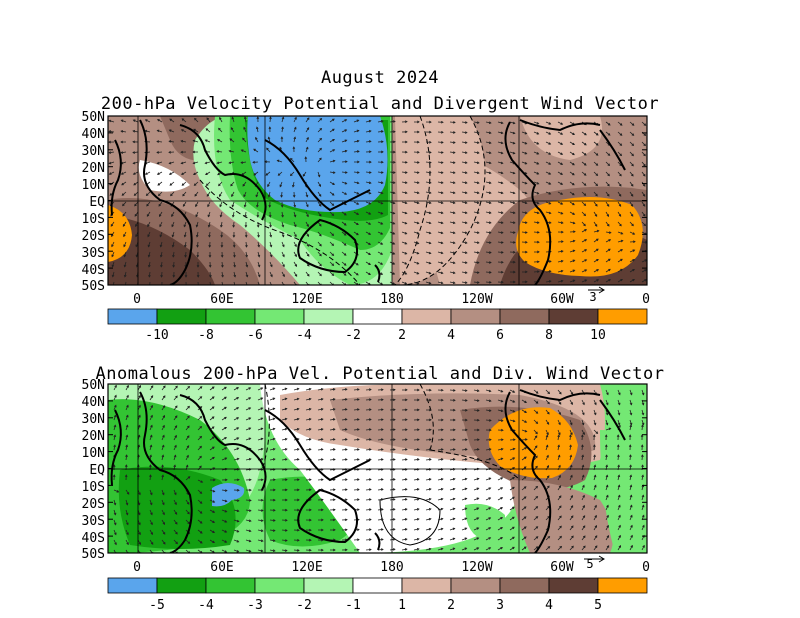  Describe the element at coordinates (549, 605) in the screenshot. I see `colorbar-label: 4` at that location.